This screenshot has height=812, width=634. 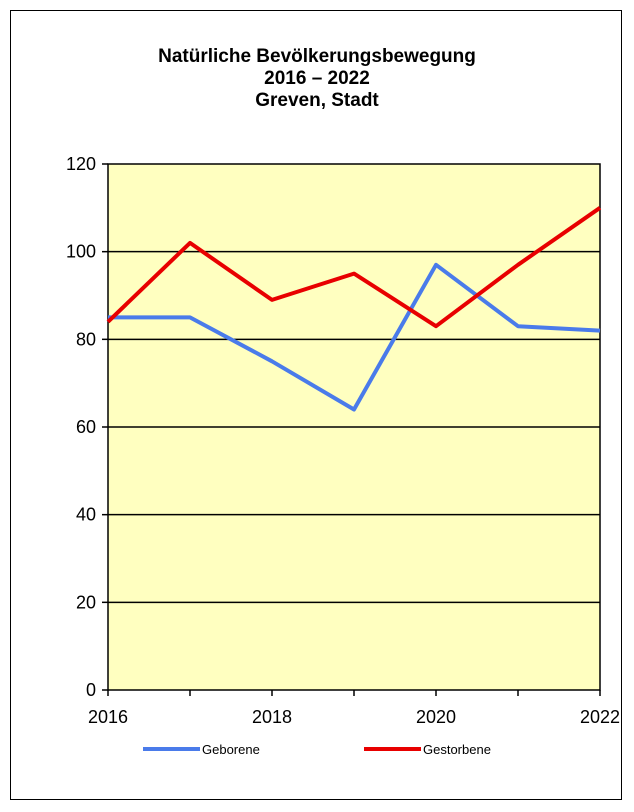 I want to click on y-tick-label-100: 100, so click(x=81, y=252).